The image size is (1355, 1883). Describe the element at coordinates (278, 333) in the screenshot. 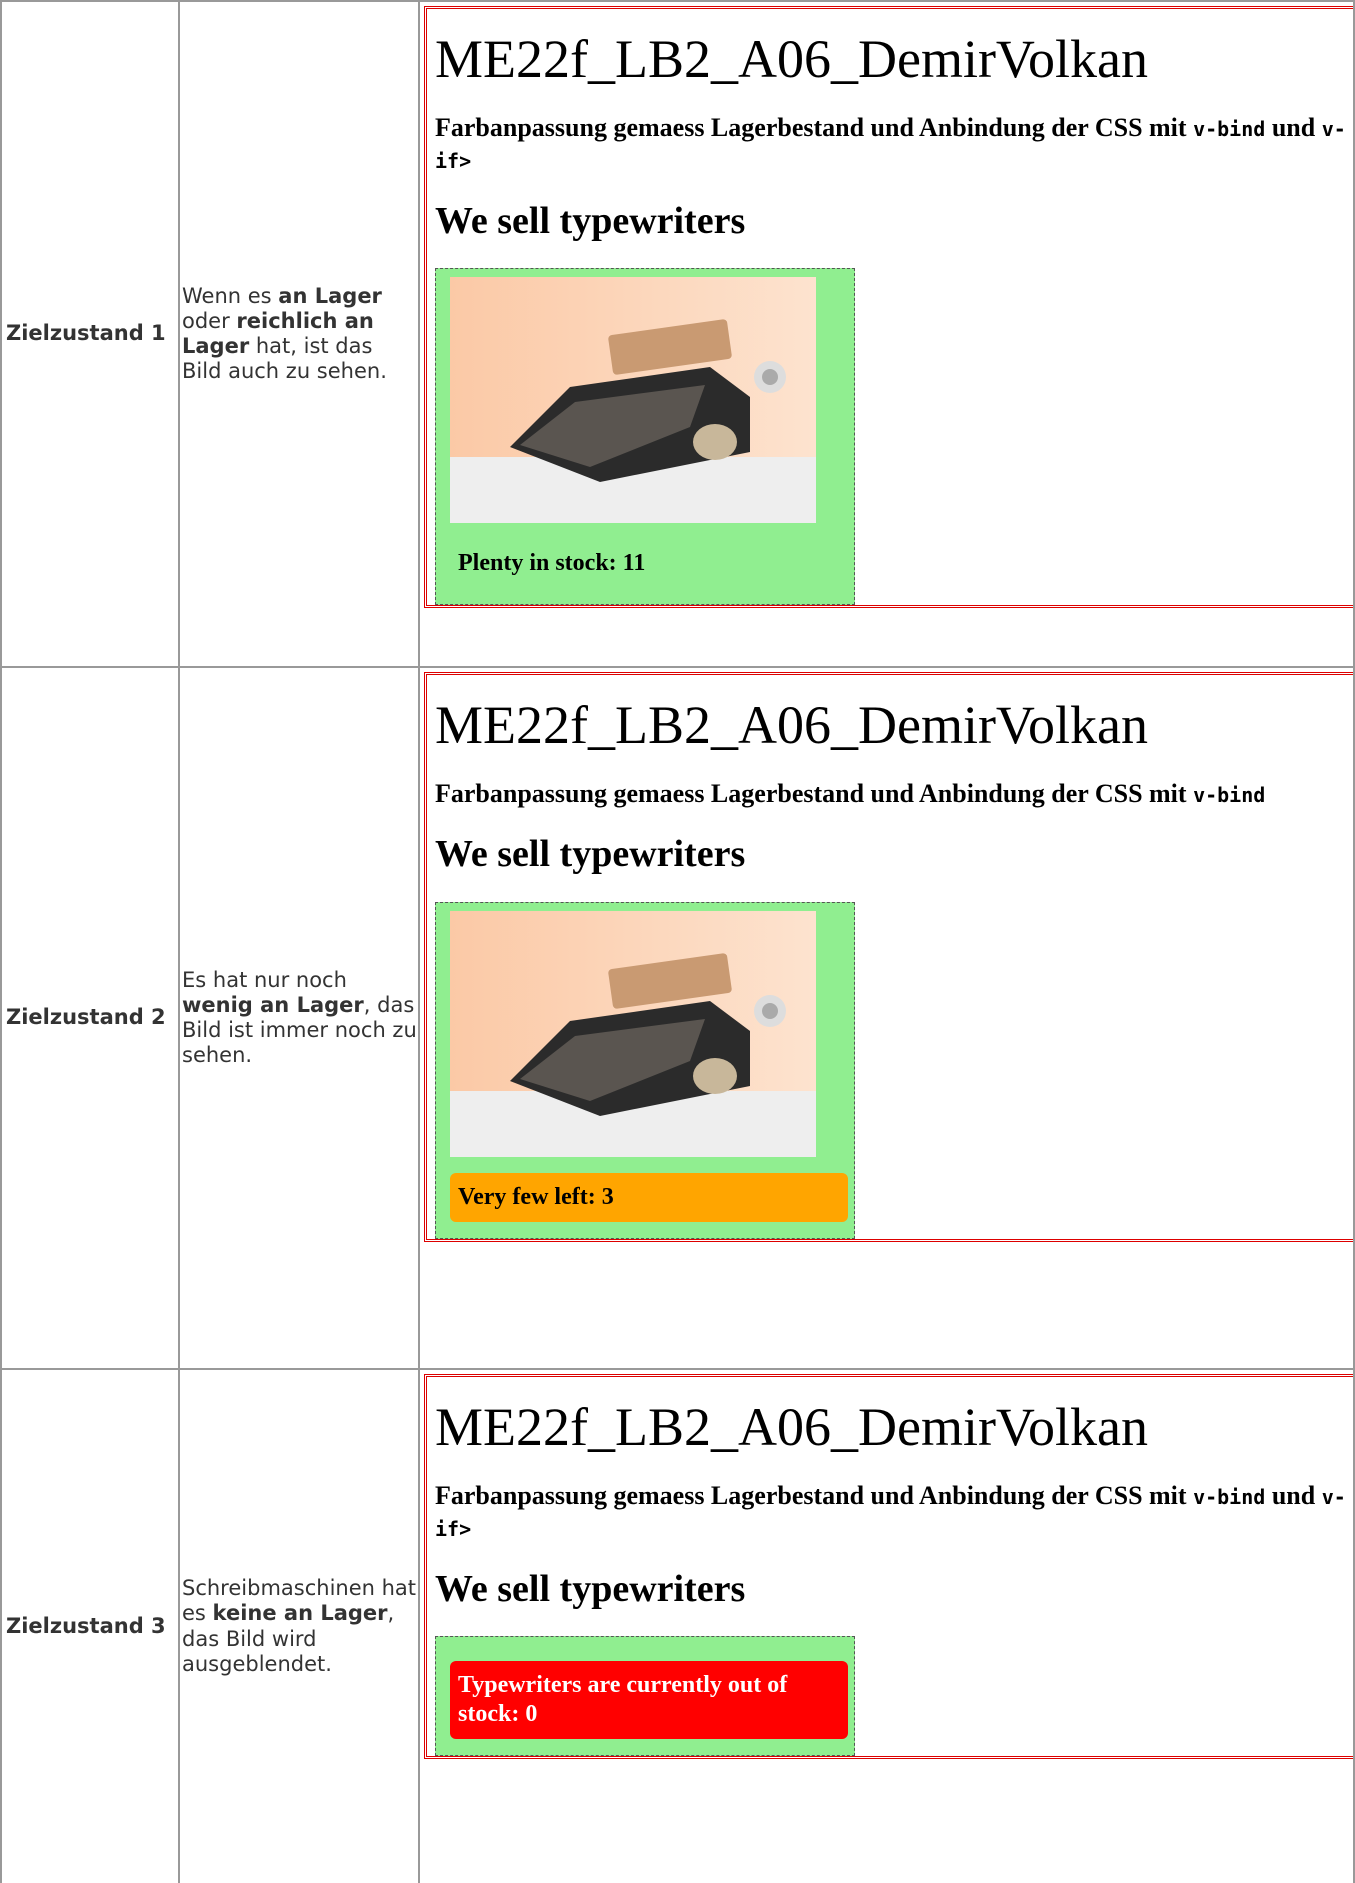

I see `bold-text: reichlich an Lager` at that location.